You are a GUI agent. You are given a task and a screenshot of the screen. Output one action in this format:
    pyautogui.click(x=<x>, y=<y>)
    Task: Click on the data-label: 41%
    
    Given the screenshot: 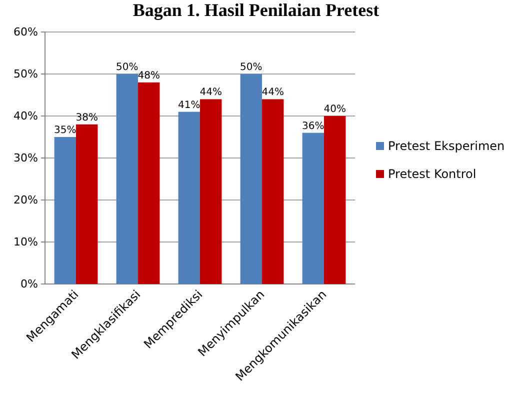 What is the action you would take?
    pyautogui.click(x=189, y=105)
    